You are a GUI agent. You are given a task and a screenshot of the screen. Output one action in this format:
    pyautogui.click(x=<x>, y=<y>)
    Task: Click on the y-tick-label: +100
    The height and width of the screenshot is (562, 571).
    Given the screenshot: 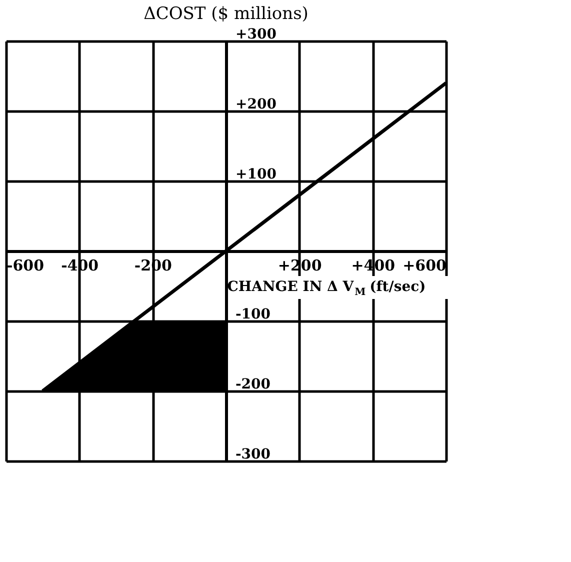 What is the action you would take?
    pyautogui.click(x=256, y=174)
    